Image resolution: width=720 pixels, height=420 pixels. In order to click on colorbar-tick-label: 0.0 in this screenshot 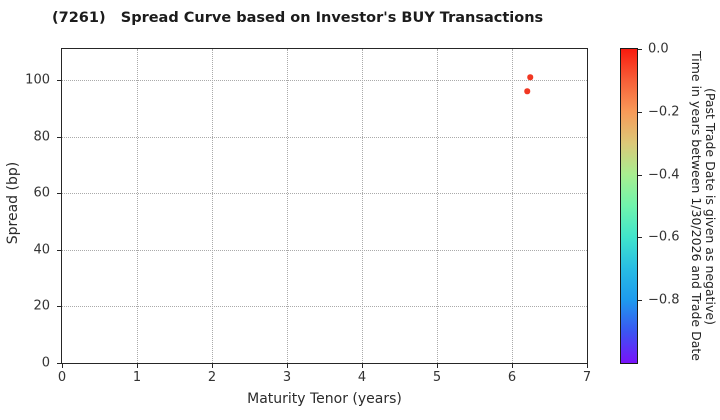, I will do `click(658, 49)`.